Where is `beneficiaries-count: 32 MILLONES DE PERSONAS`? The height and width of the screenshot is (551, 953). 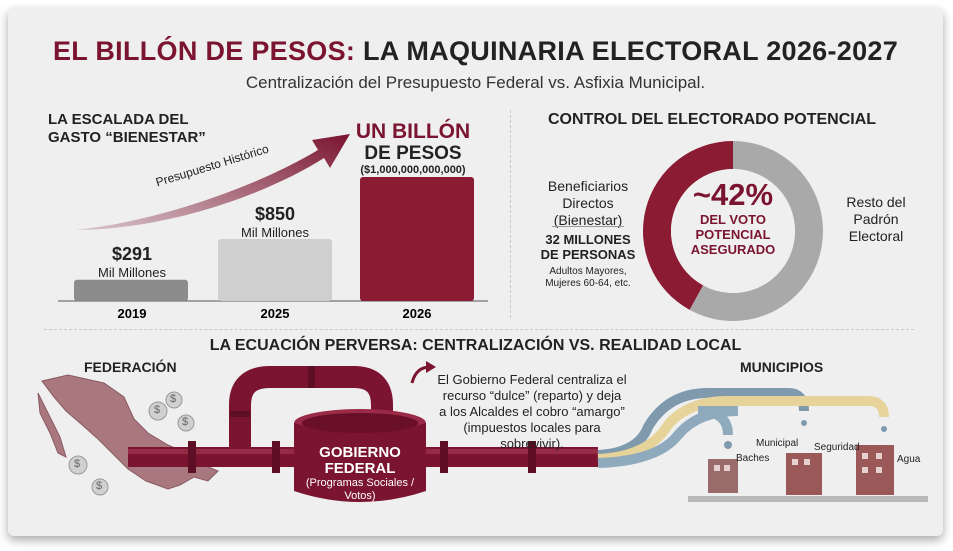
beneficiaries-count: 32 MILLONES DE PERSONAS is located at coordinates (588, 247).